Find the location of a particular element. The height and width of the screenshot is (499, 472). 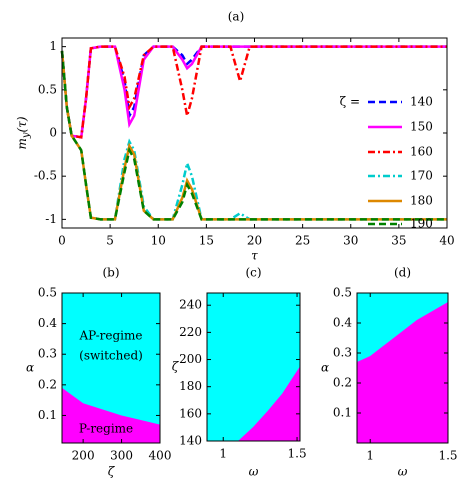

x-axis-label: ζ is located at coordinates (112, 472).